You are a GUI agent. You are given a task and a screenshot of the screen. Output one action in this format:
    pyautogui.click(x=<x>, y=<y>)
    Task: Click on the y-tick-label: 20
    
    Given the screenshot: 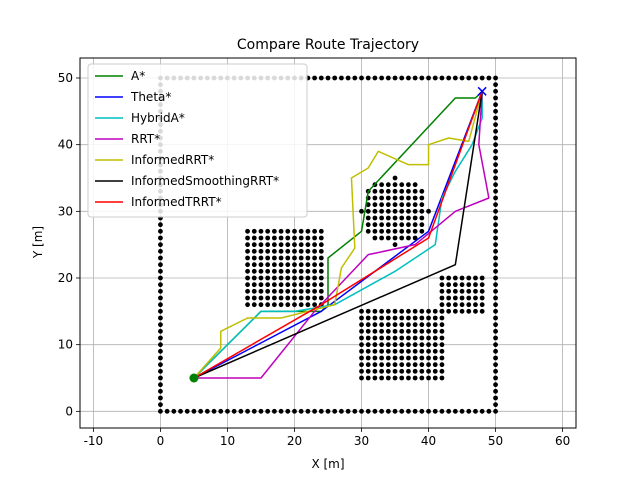 What is the action you would take?
    pyautogui.click(x=65, y=278)
    